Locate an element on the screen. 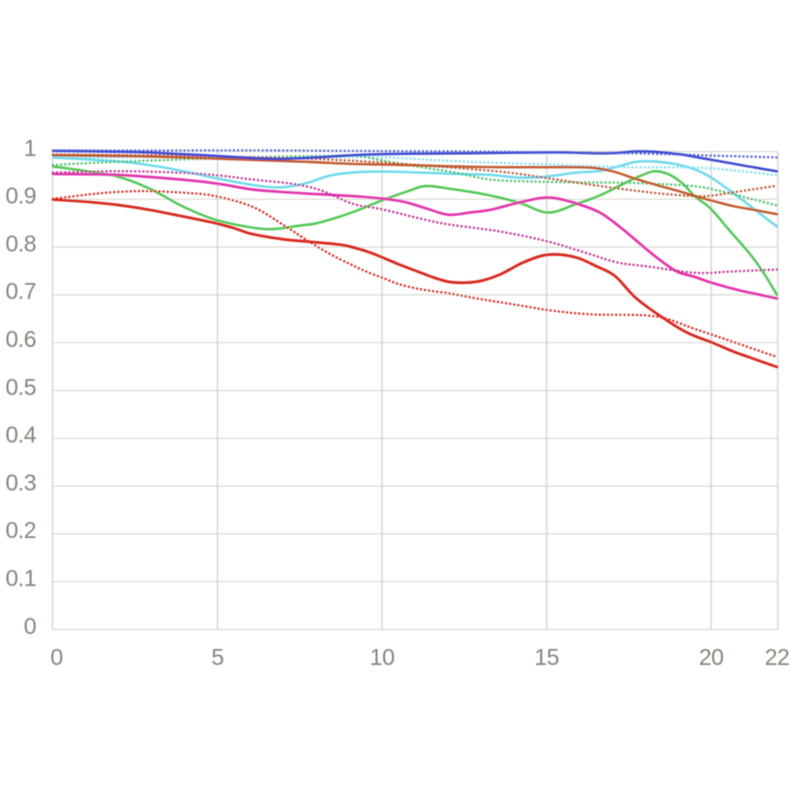  svg-text: 0.6 is located at coordinates (21, 339).